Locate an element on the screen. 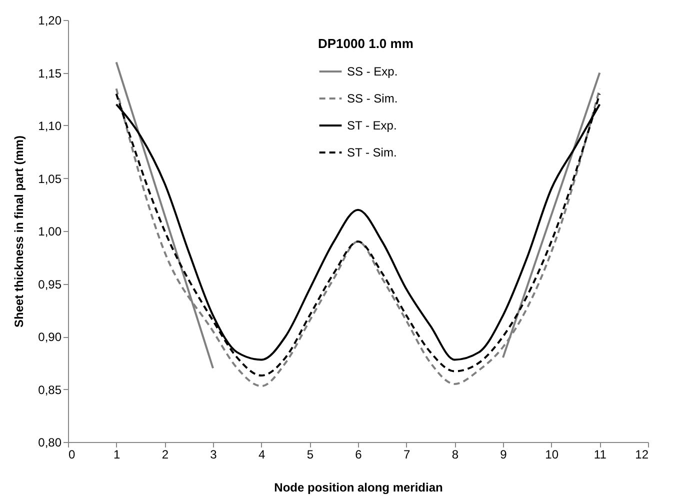 The width and height of the screenshot is (691, 499). x-tick-label: 0 is located at coordinates (72, 455).